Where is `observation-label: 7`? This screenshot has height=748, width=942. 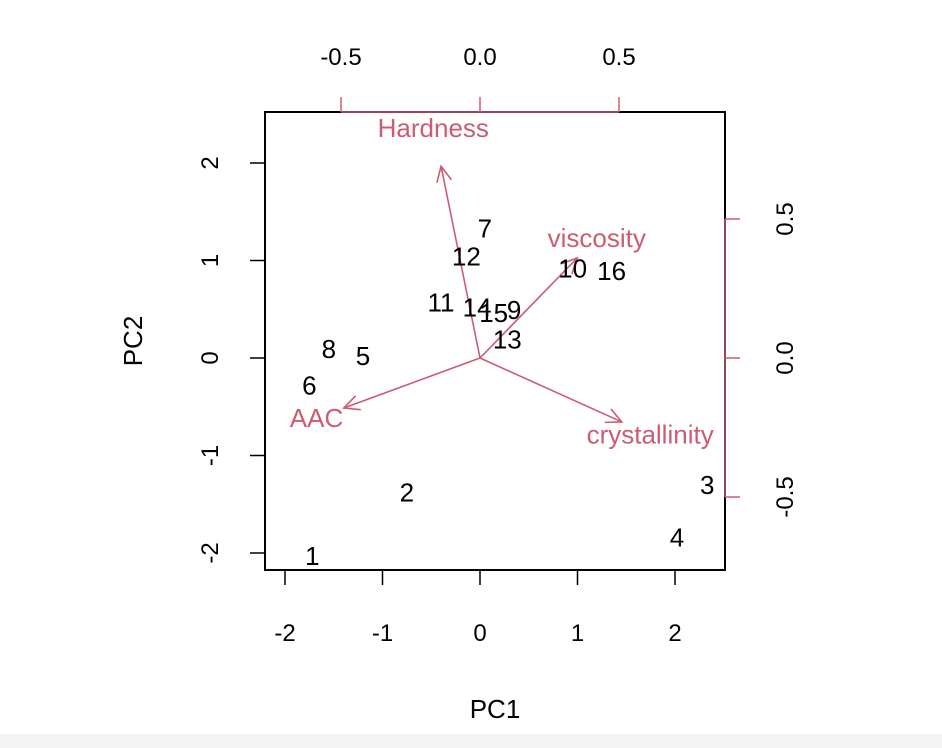
observation-label: 7 is located at coordinates (485, 228).